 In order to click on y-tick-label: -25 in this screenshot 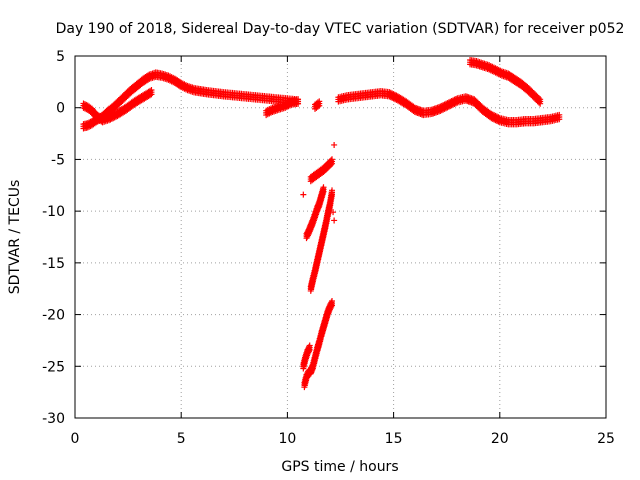, I will do `click(53, 367)`.